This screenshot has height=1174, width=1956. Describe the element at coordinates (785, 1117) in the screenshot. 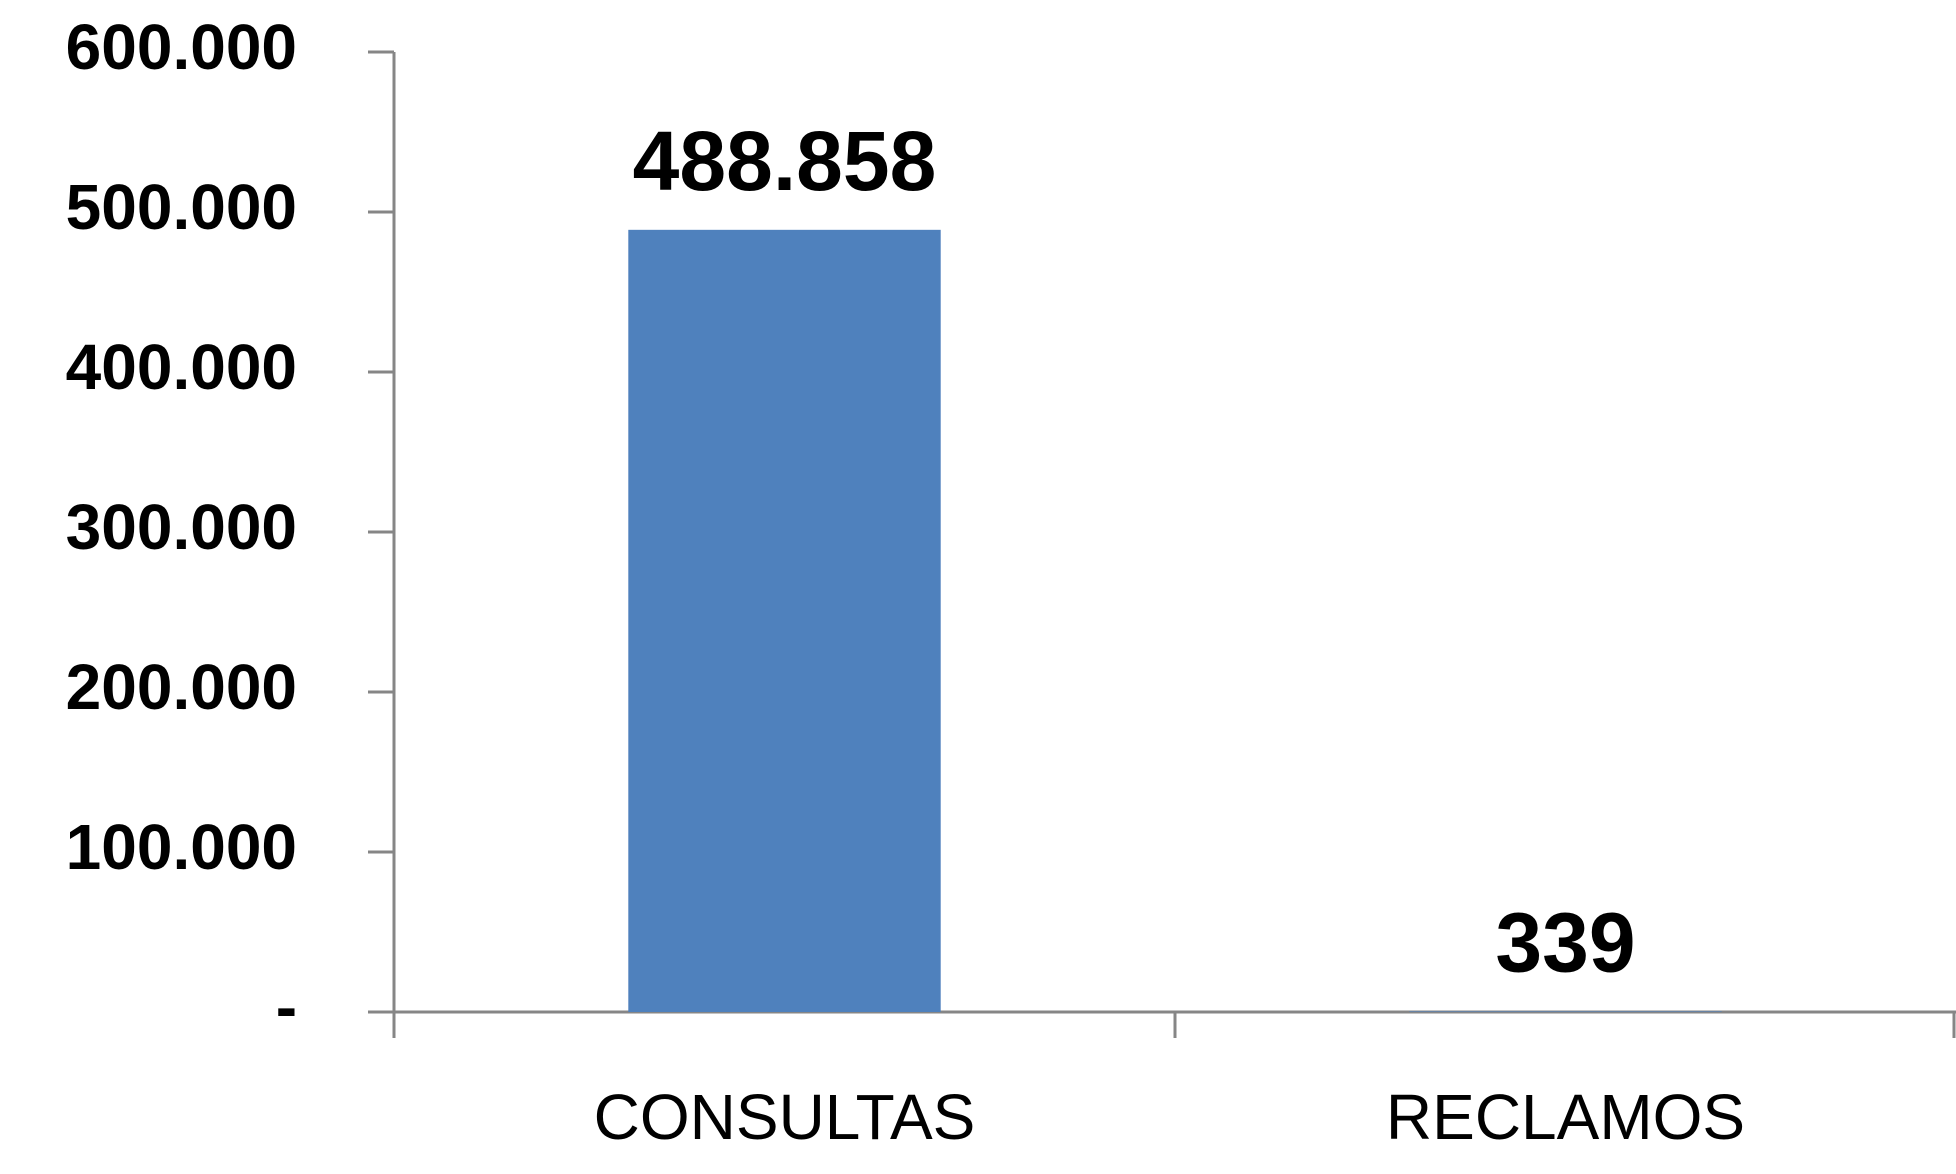

I see `x-tick-label: CONSULTAS` at that location.